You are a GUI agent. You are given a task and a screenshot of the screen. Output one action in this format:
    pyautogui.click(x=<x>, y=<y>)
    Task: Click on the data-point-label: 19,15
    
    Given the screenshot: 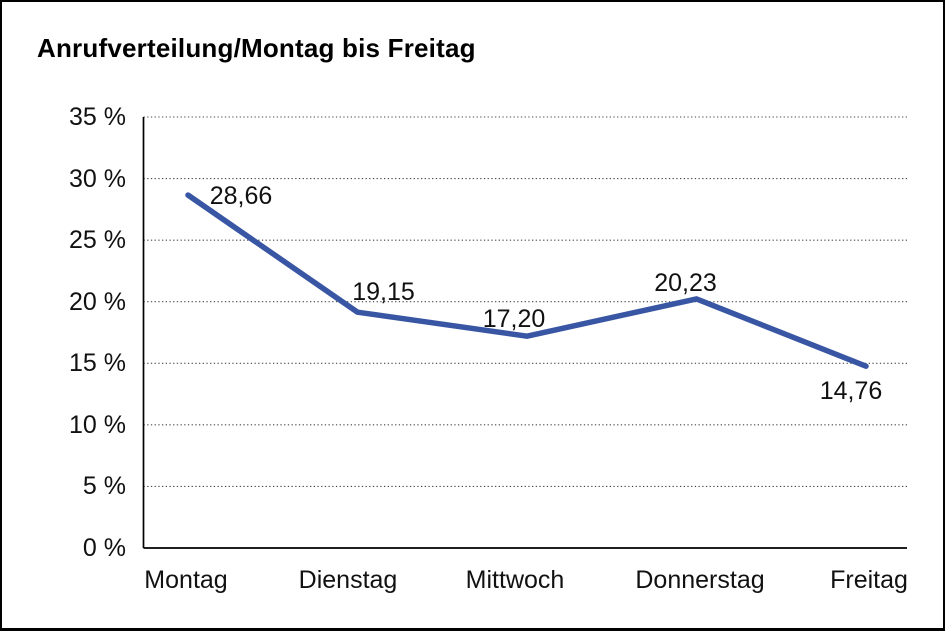 What is the action you would take?
    pyautogui.click(x=383, y=292)
    